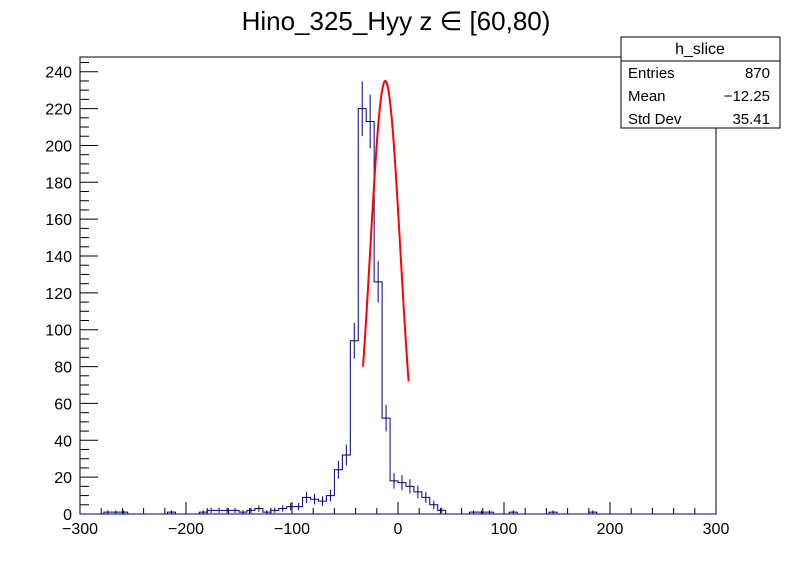 The image size is (796, 572). I want to click on y-tick-label: 40, so click(63, 441).